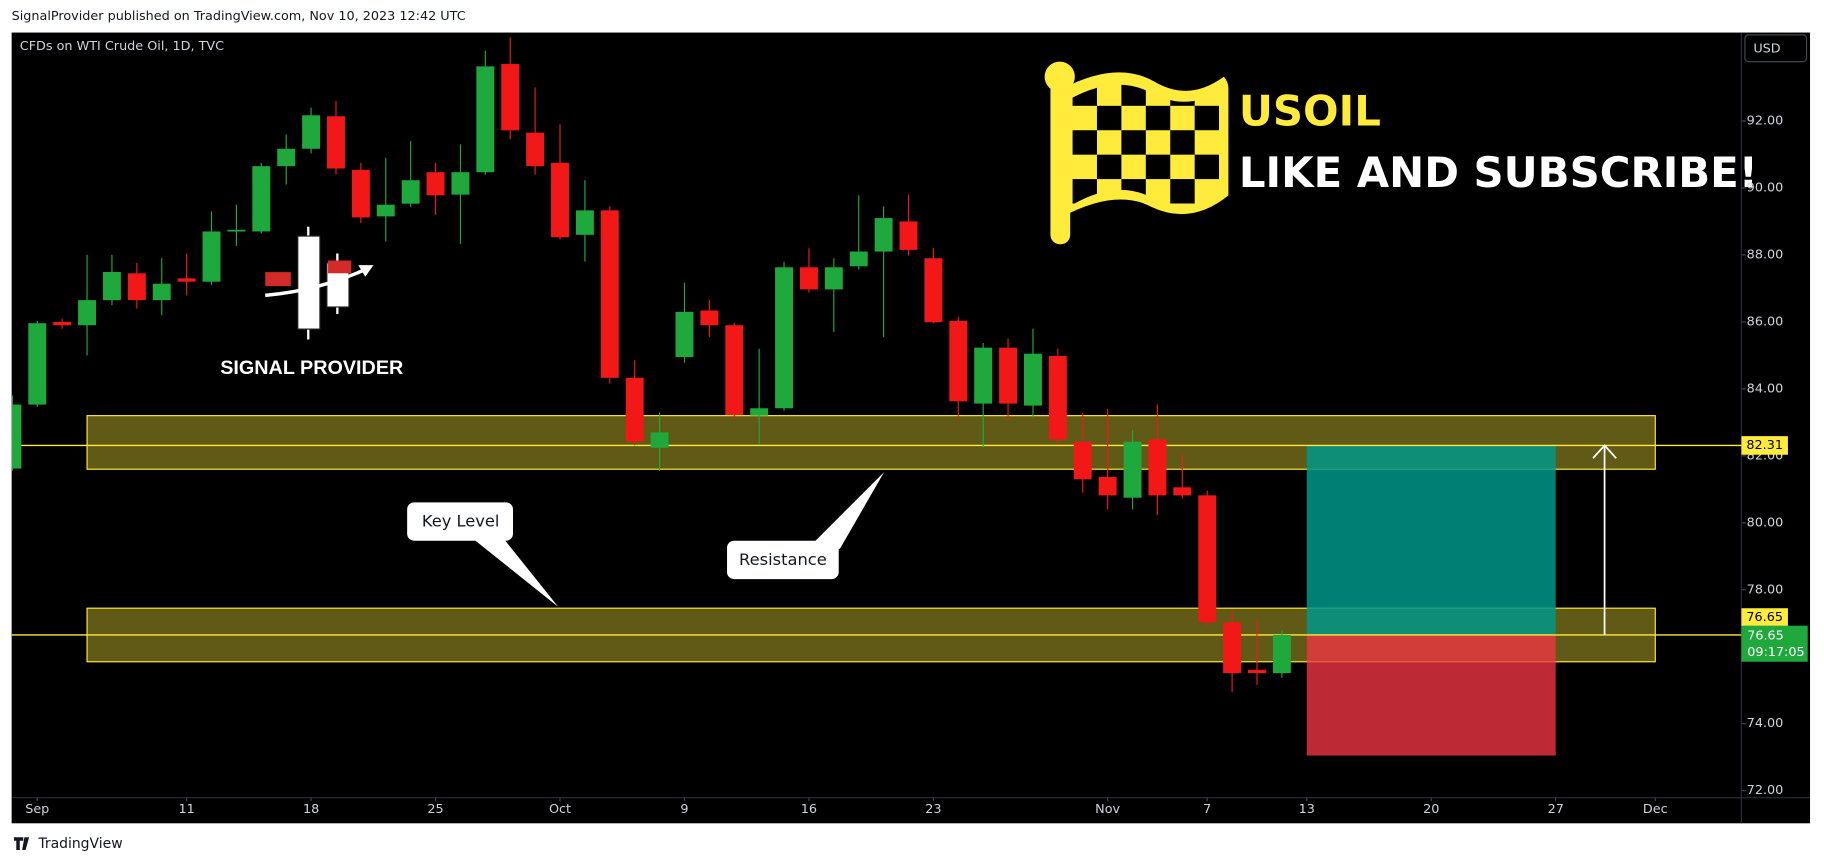 The image size is (1824, 864). What do you see at coordinates (1107, 809) in the screenshot?
I see `x-tick-label: Nov` at bounding box center [1107, 809].